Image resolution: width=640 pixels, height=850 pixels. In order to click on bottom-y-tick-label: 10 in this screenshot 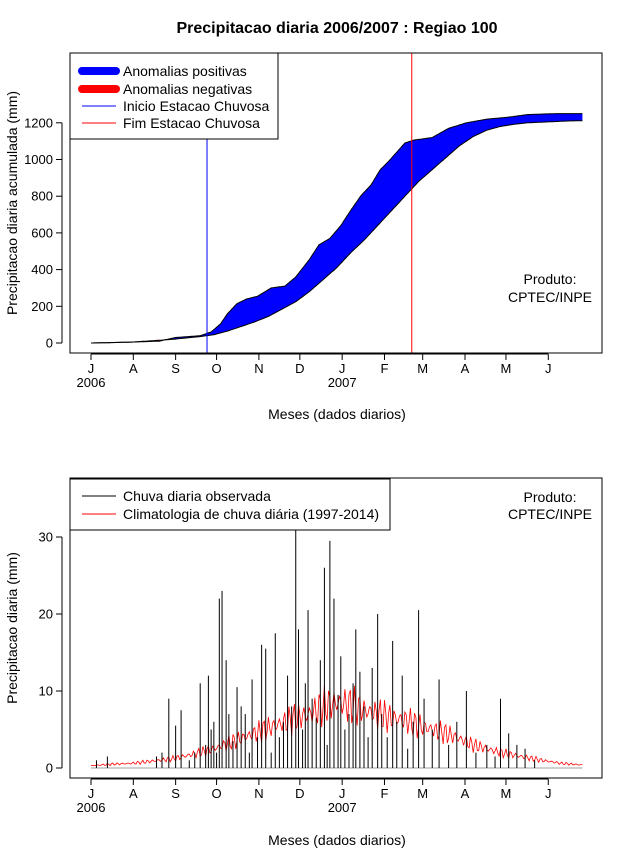, I will do `click(46, 691)`.